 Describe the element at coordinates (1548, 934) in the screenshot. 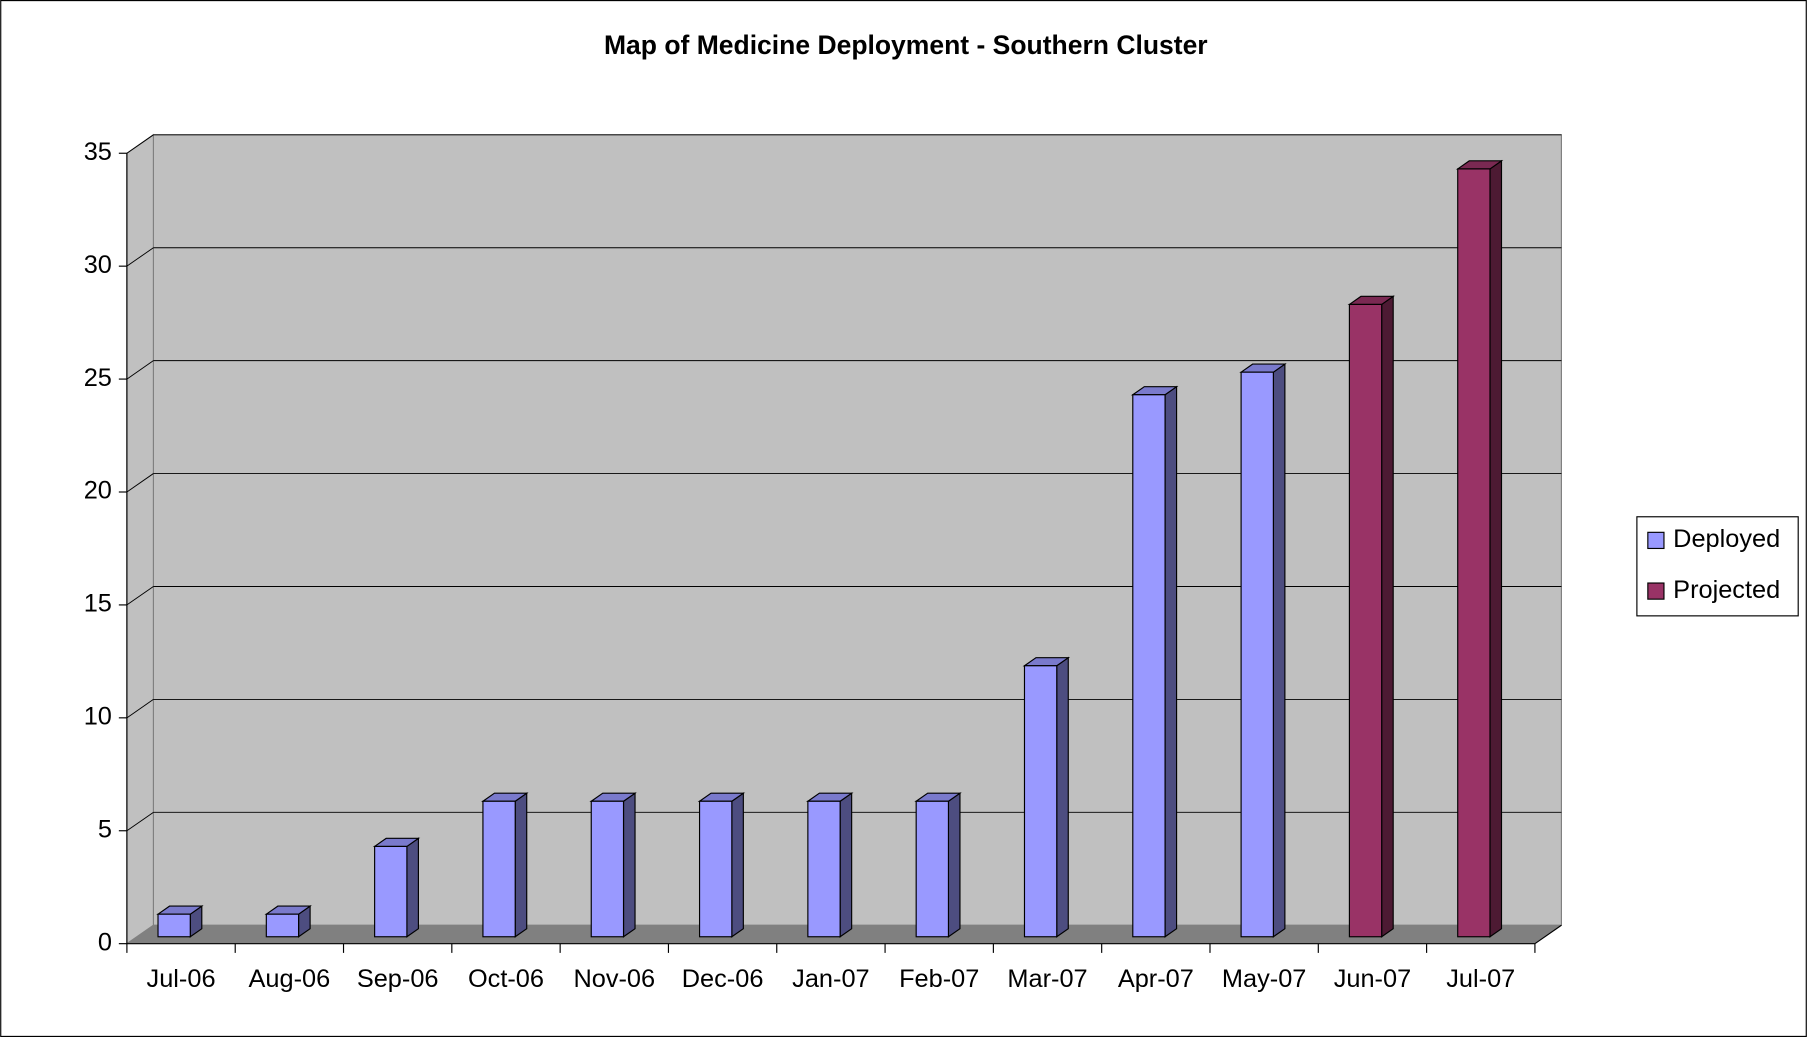

I see `axis-edge` at that location.